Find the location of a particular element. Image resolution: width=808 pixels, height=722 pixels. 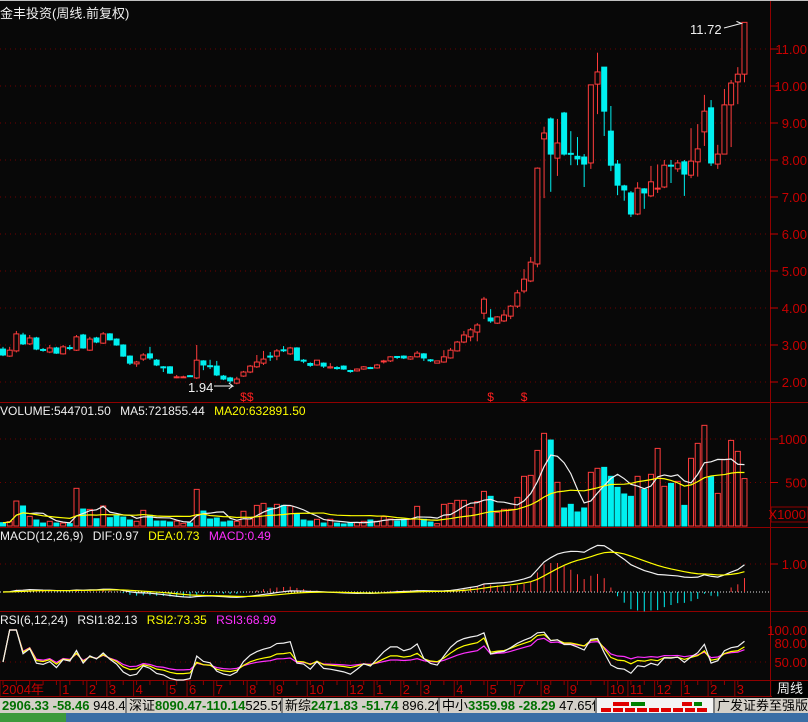

volume-axis-label: 1000 is located at coordinates (792, 439).